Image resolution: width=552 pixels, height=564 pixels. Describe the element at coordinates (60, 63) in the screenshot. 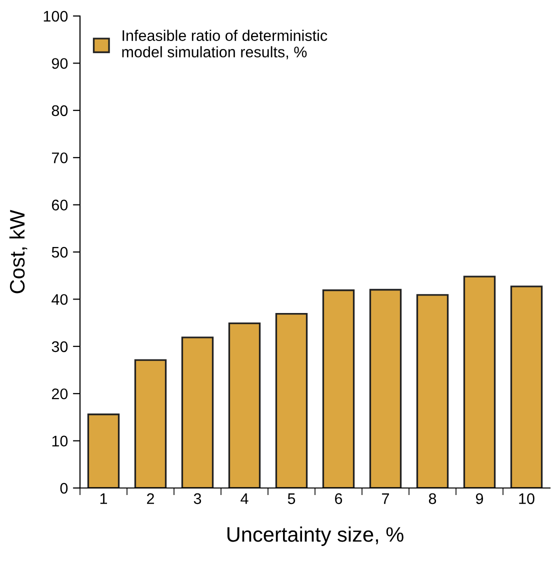

I see `y-tick-label: 90` at that location.